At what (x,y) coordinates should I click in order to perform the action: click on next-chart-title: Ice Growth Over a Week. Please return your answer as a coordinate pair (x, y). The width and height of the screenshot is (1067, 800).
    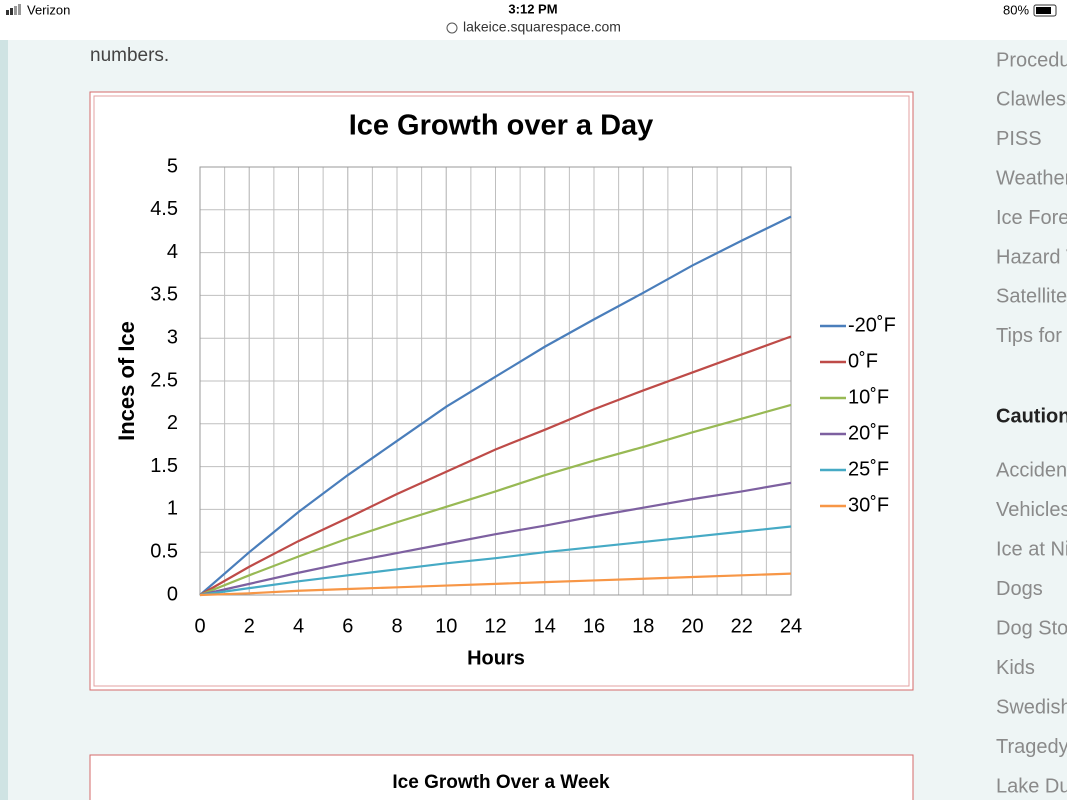
    Looking at the image, I should click on (501, 782).